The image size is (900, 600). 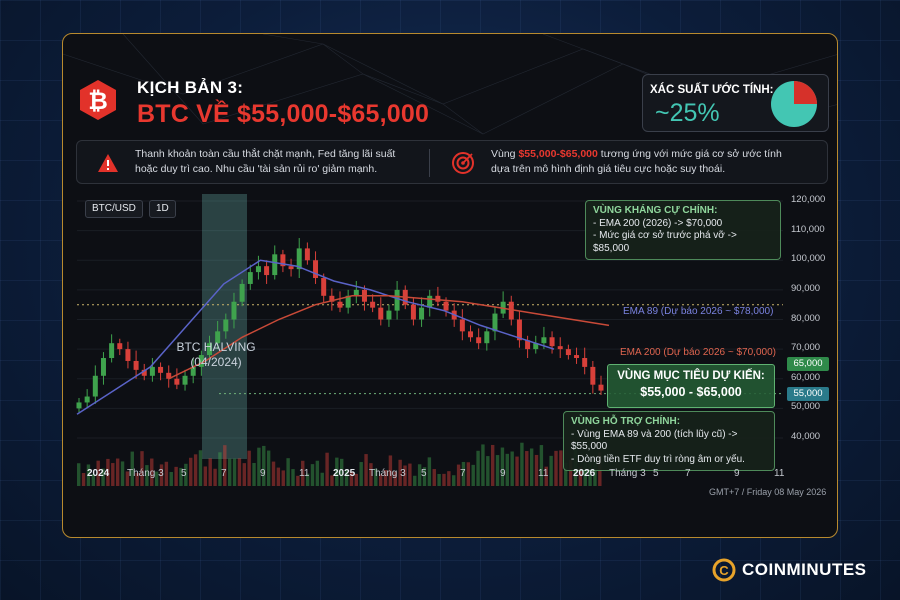 I want to click on probability-value: ~25%, so click(x=687, y=113).